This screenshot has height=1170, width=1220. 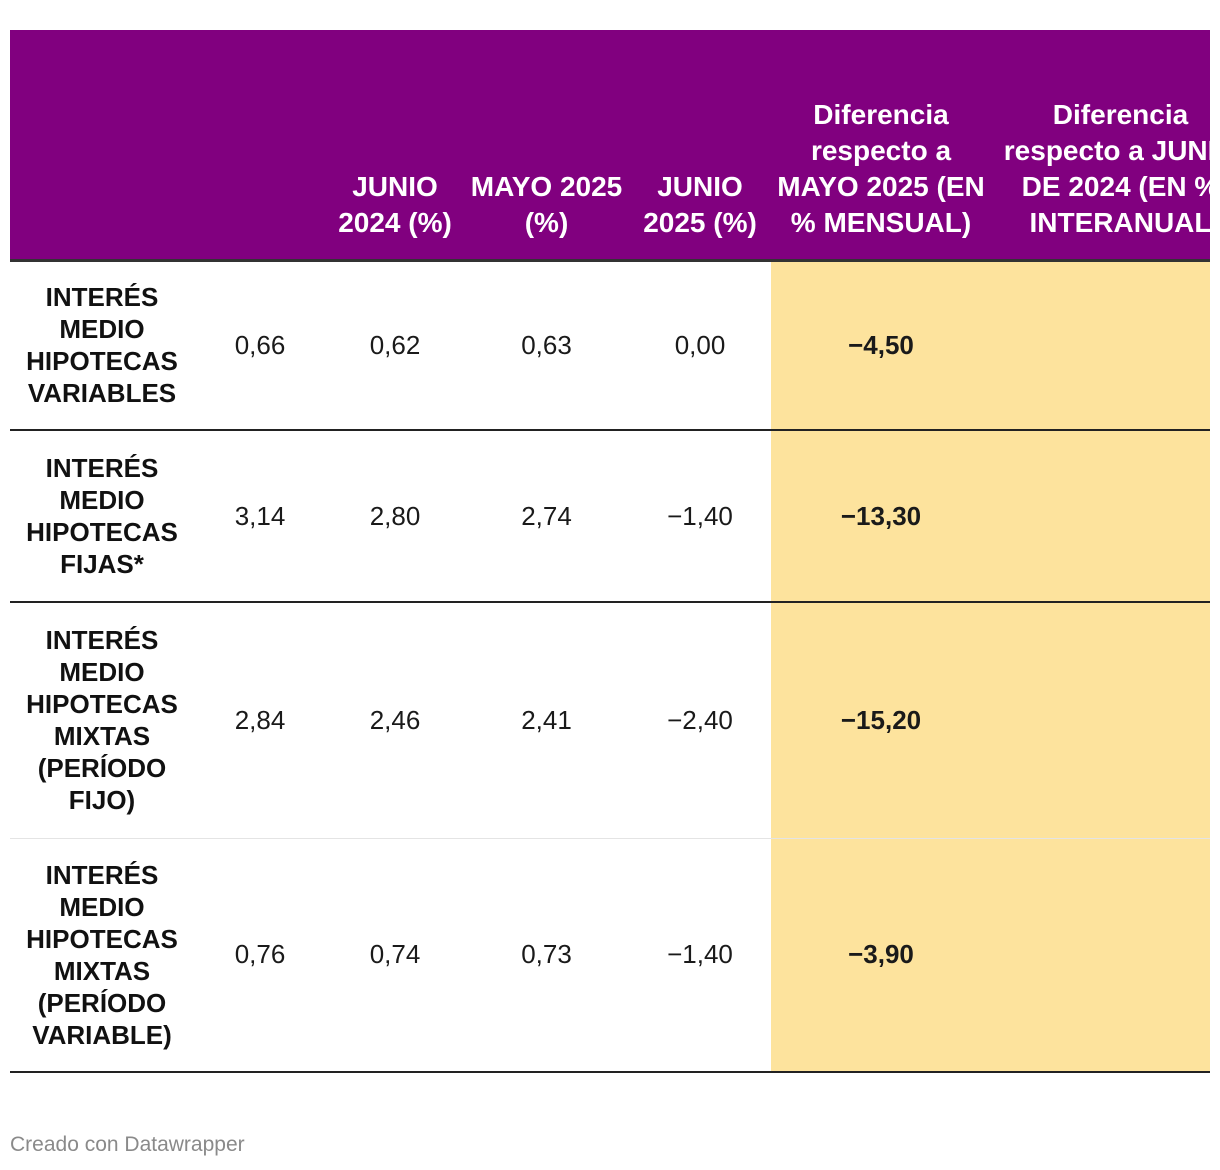 I want to click on header-junio-2025: JUNIO 2025 (%), so click(x=700, y=146).